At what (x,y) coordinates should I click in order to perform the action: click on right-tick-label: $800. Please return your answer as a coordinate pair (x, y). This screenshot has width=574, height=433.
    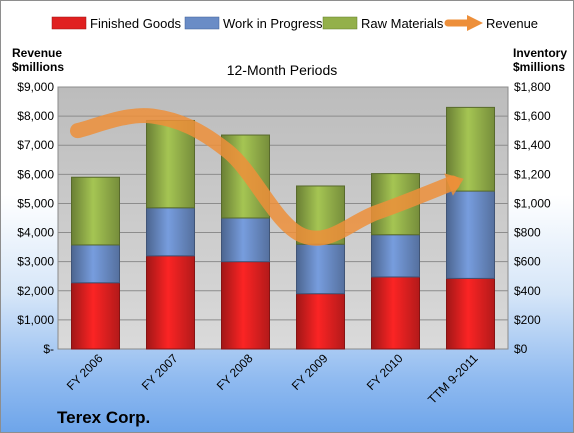
    Looking at the image, I should click on (527, 233).